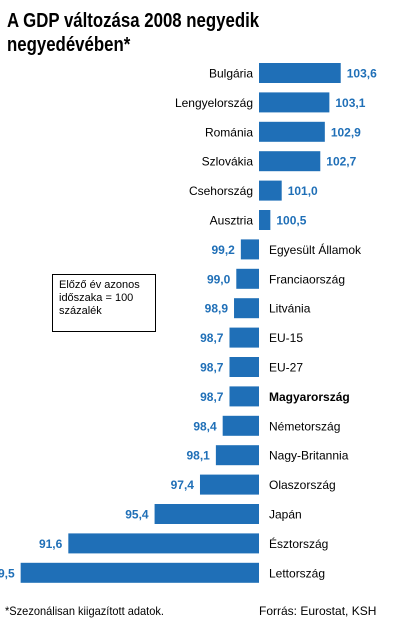 Image resolution: width=400 pixels, height=637 pixels. What do you see at coordinates (246, 308) in the screenshot?
I see `bar-litv-nia` at bounding box center [246, 308].